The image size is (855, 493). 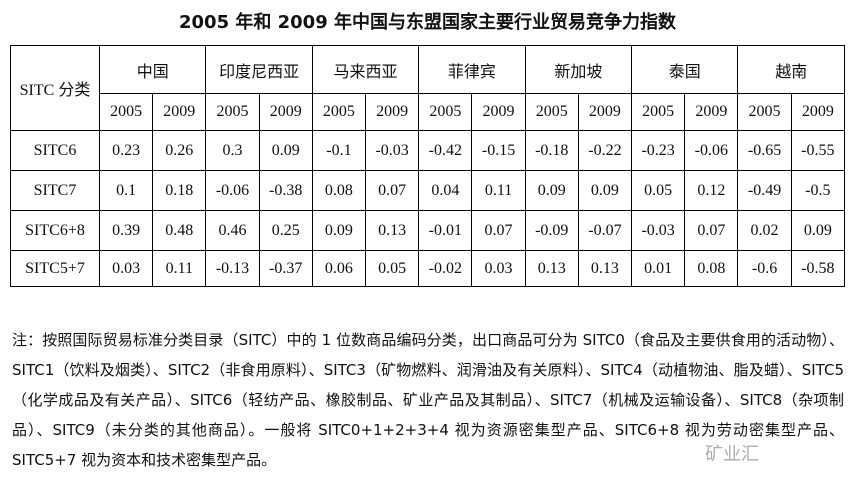 What do you see at coordinates (658, 150) in the screenshot?
I see `value-cell: -0.23` at bounding box center [658, 150].